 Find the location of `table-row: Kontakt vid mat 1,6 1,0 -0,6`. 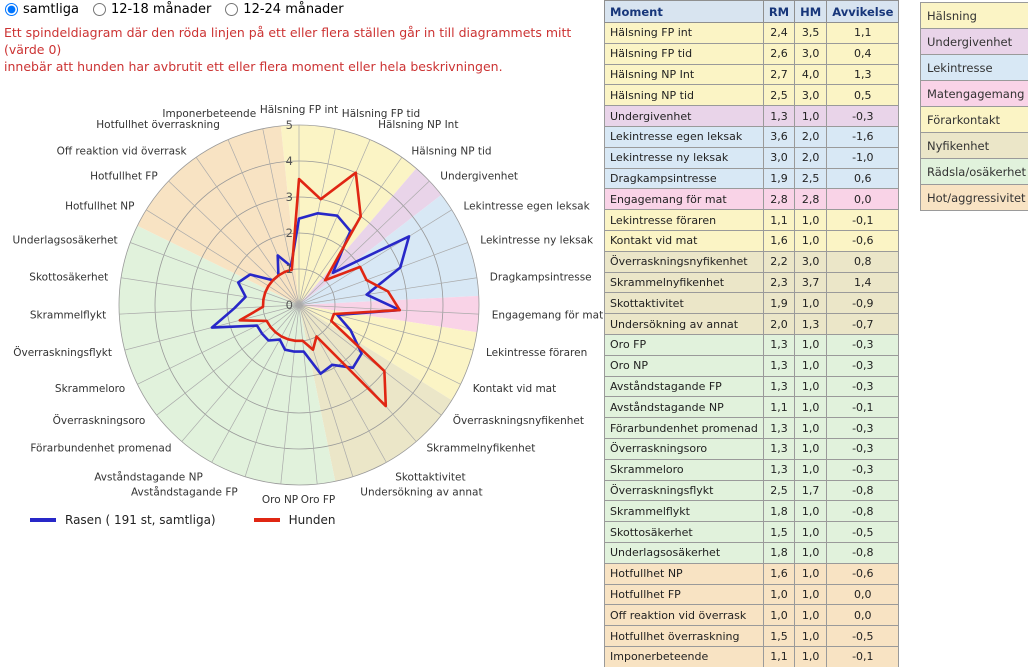

table-row: Kontakt vid mat 1,6 1,0 -0,6 is located at coordinates (752, 240).